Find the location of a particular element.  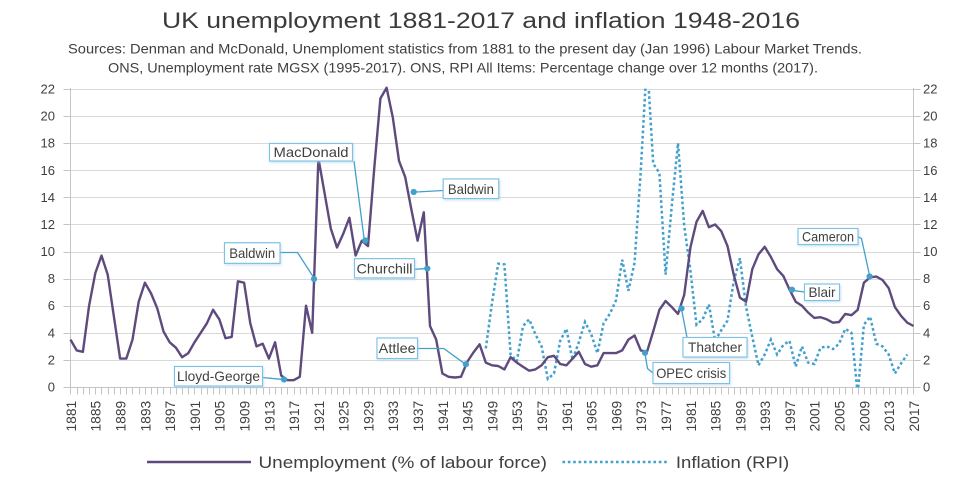

svg-text: Attlee is located at coordinates (397, 348).